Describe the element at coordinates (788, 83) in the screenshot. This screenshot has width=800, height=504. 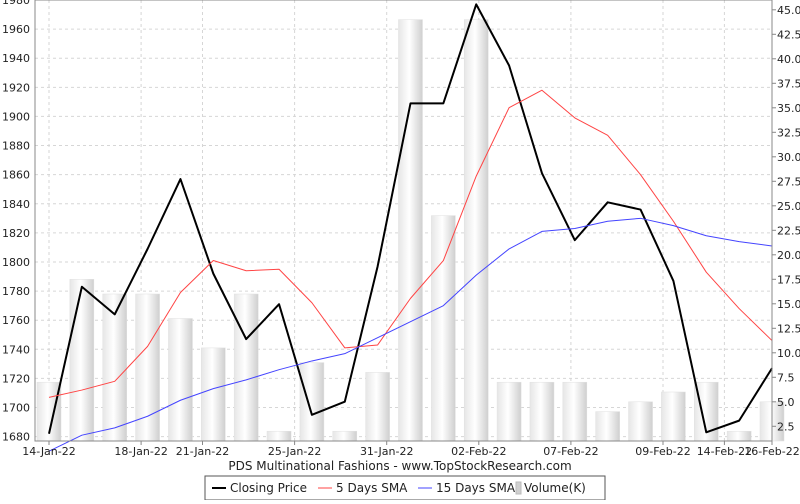
I see `right-tick-label: 37.5` at that location.